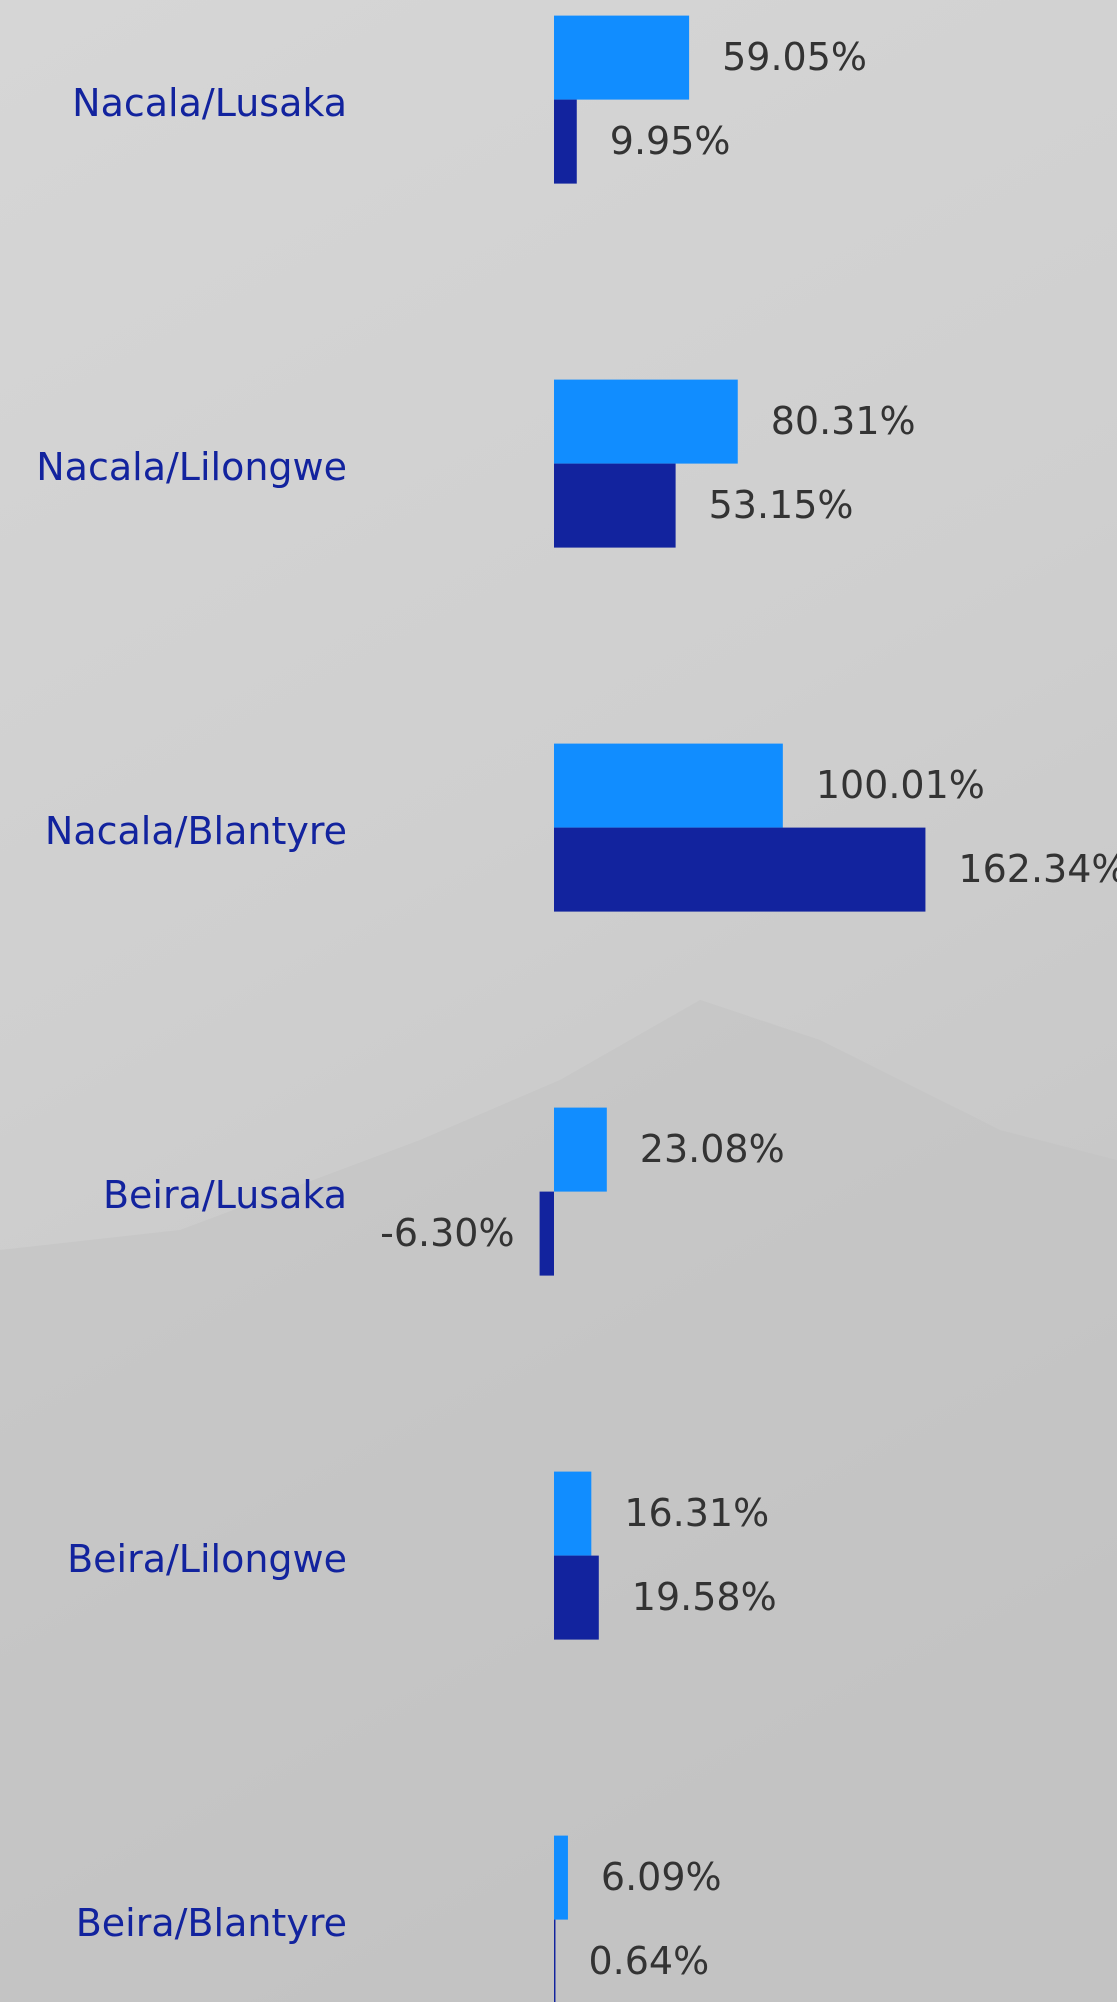  I want to click on value-label: 23.08%, so click(712, 1149).